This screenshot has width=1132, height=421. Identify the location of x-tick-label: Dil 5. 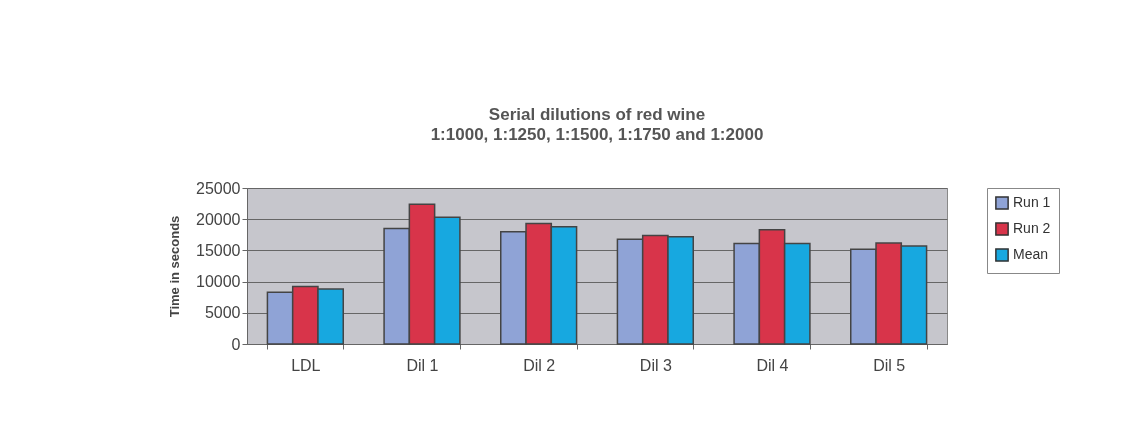
(889, 365).